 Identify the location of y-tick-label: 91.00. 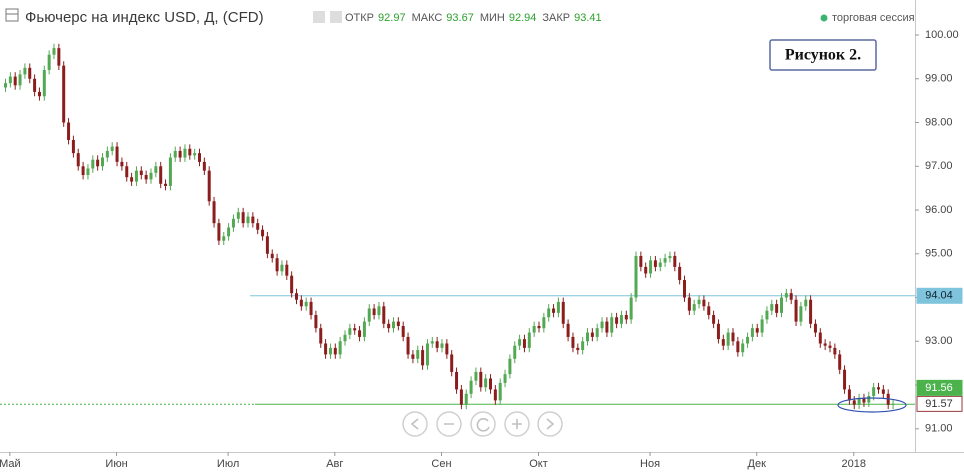
(939, 429).